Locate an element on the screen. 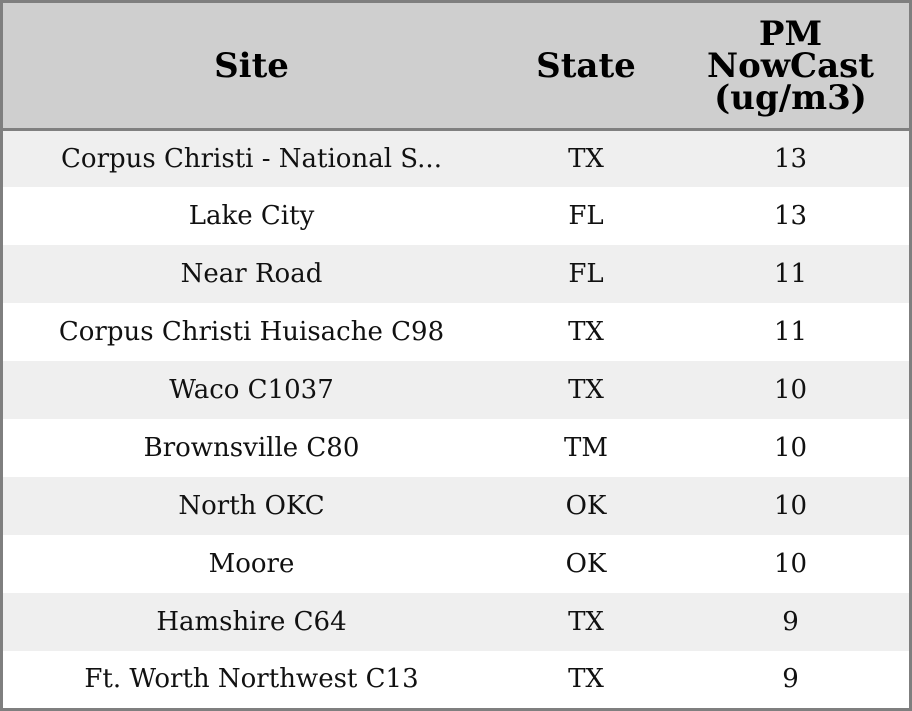 Image resolution: width=912 pixels, height=711 pixels. table-row: North OKC OK 10 is located at coordinates (456, 506).